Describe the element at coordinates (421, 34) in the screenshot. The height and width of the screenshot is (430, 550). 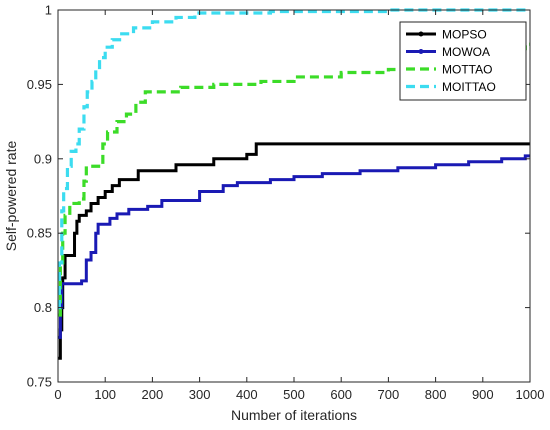
I see `legend-marker-mopso` at that location.